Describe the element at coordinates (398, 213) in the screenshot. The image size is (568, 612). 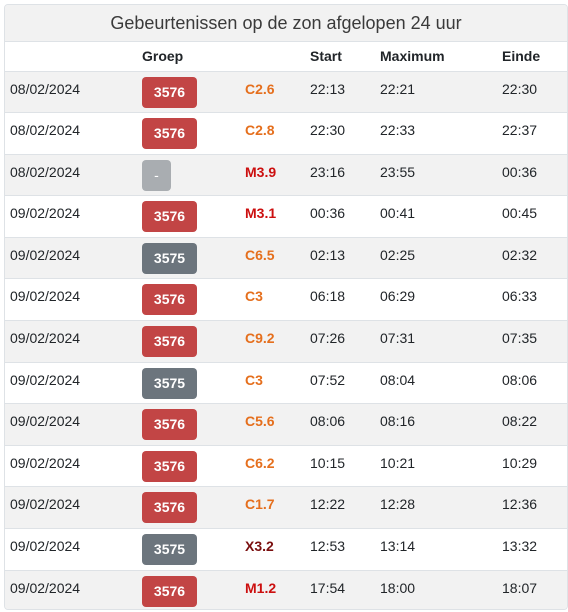
I see `event-maximum: 00:41` at that location.